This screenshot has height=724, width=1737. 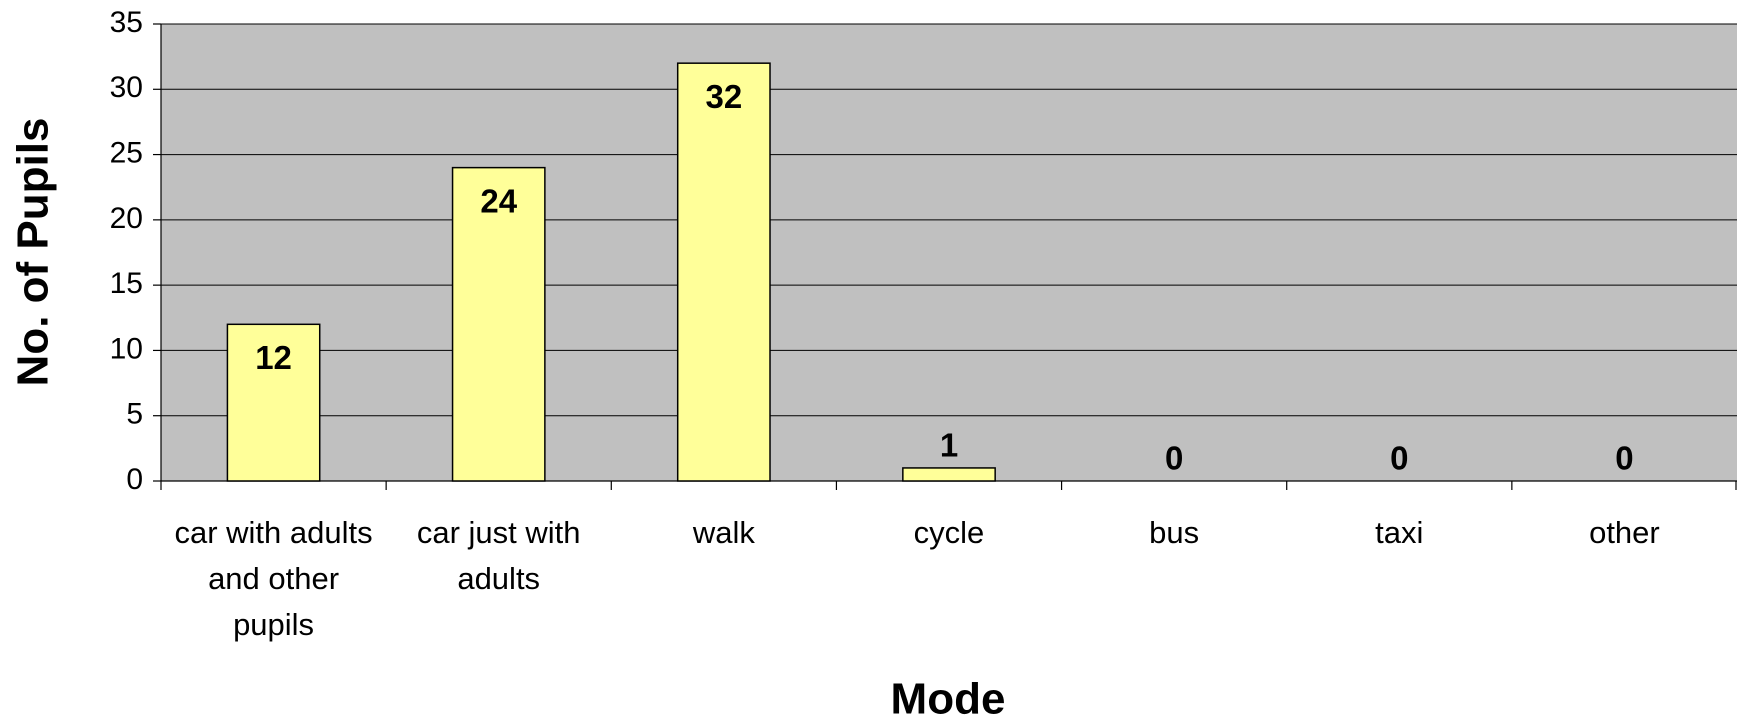 I want to click on x-axis-title: Mode, so click(x=948, y=699).